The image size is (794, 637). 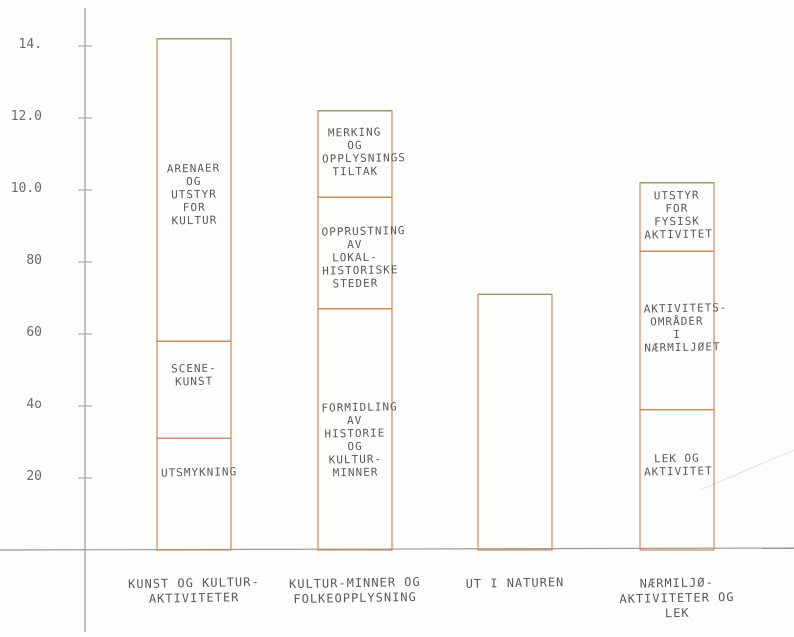 I want to click on y-tick-label: 80, so click(x=34, y=260).